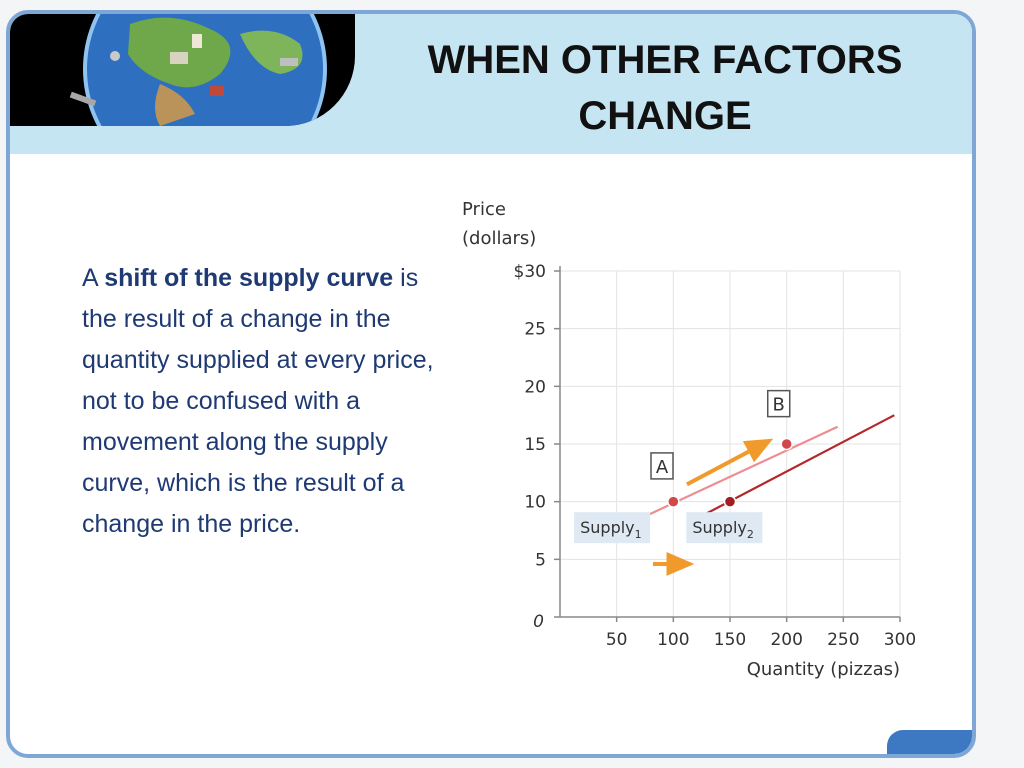 Image resolution: width=1024 pixels, height=768 pixels. What do you see at coordinates (535, 387) in the screenshot?
I see `y-tick-label: 20` at bounding box center [535, 387].